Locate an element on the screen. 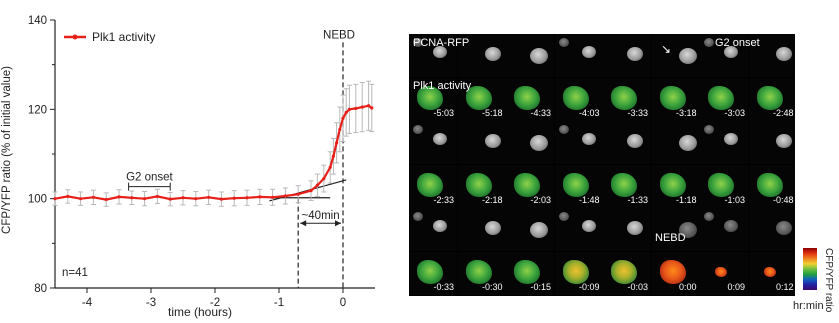 This screenshot has height=323, width=839. time-label: -2:18 is located at coordinates (492, 199).